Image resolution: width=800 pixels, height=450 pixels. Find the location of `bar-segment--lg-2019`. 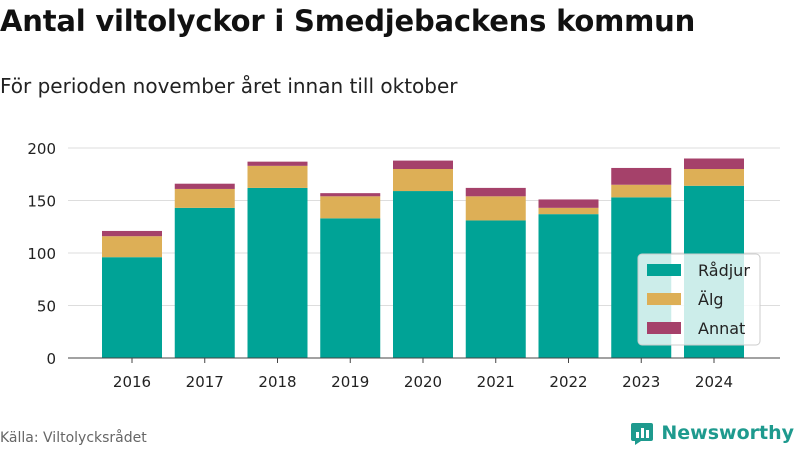

bar-segment--lg-2019 is located at coordinates (350, 207).